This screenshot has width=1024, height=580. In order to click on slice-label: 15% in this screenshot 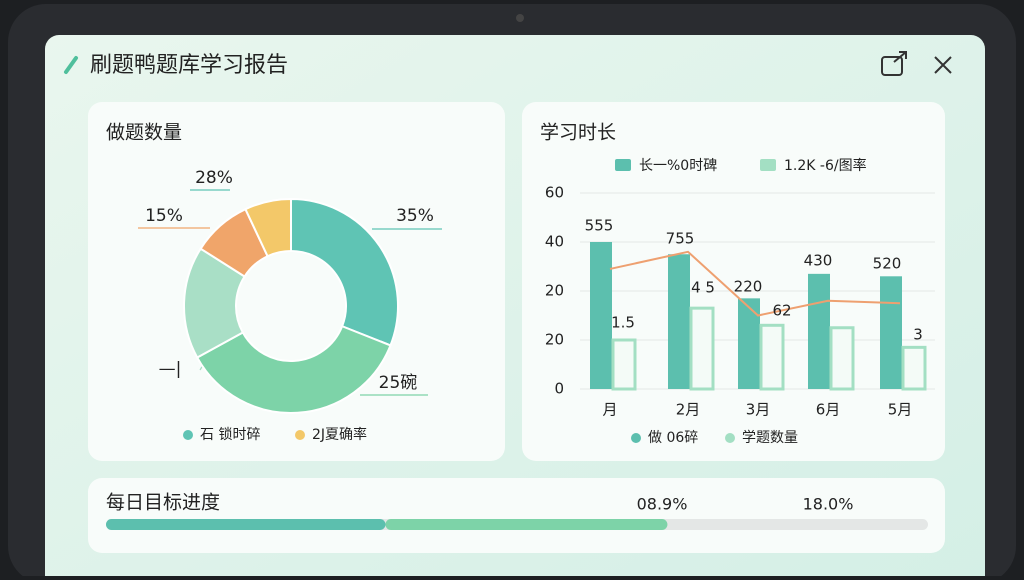, I will do `click(164, 216)`.